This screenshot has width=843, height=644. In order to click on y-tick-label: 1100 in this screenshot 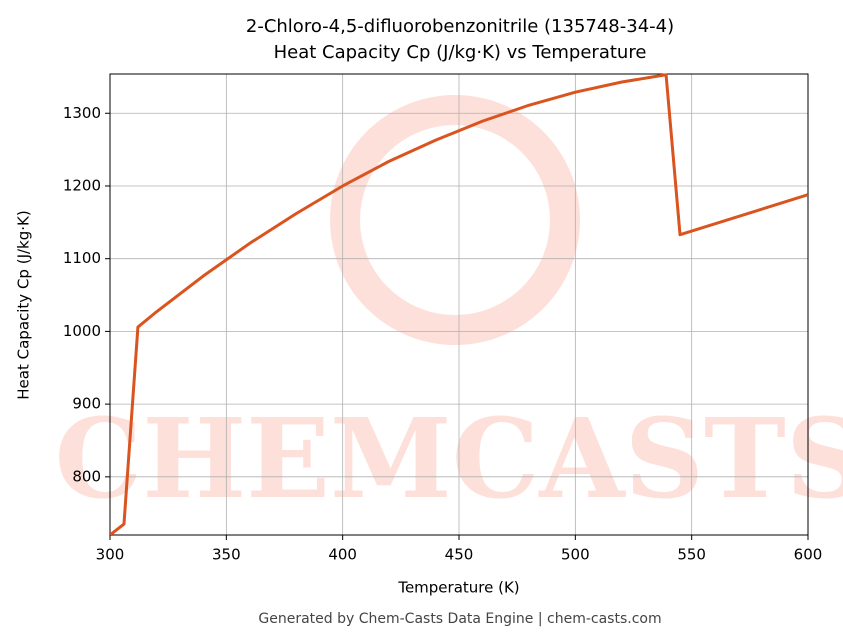, I will do `click(82, 258)`.